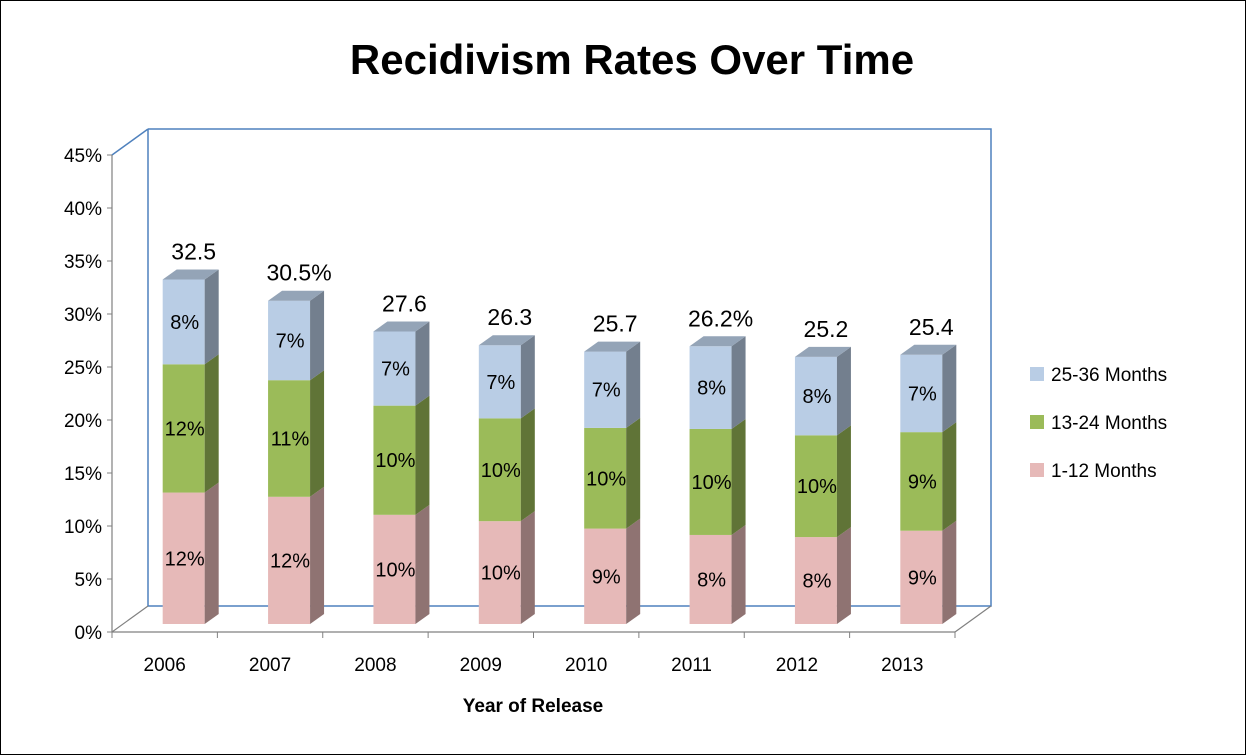  I want to click on y-tick-label: 25%, so click(83, 368).